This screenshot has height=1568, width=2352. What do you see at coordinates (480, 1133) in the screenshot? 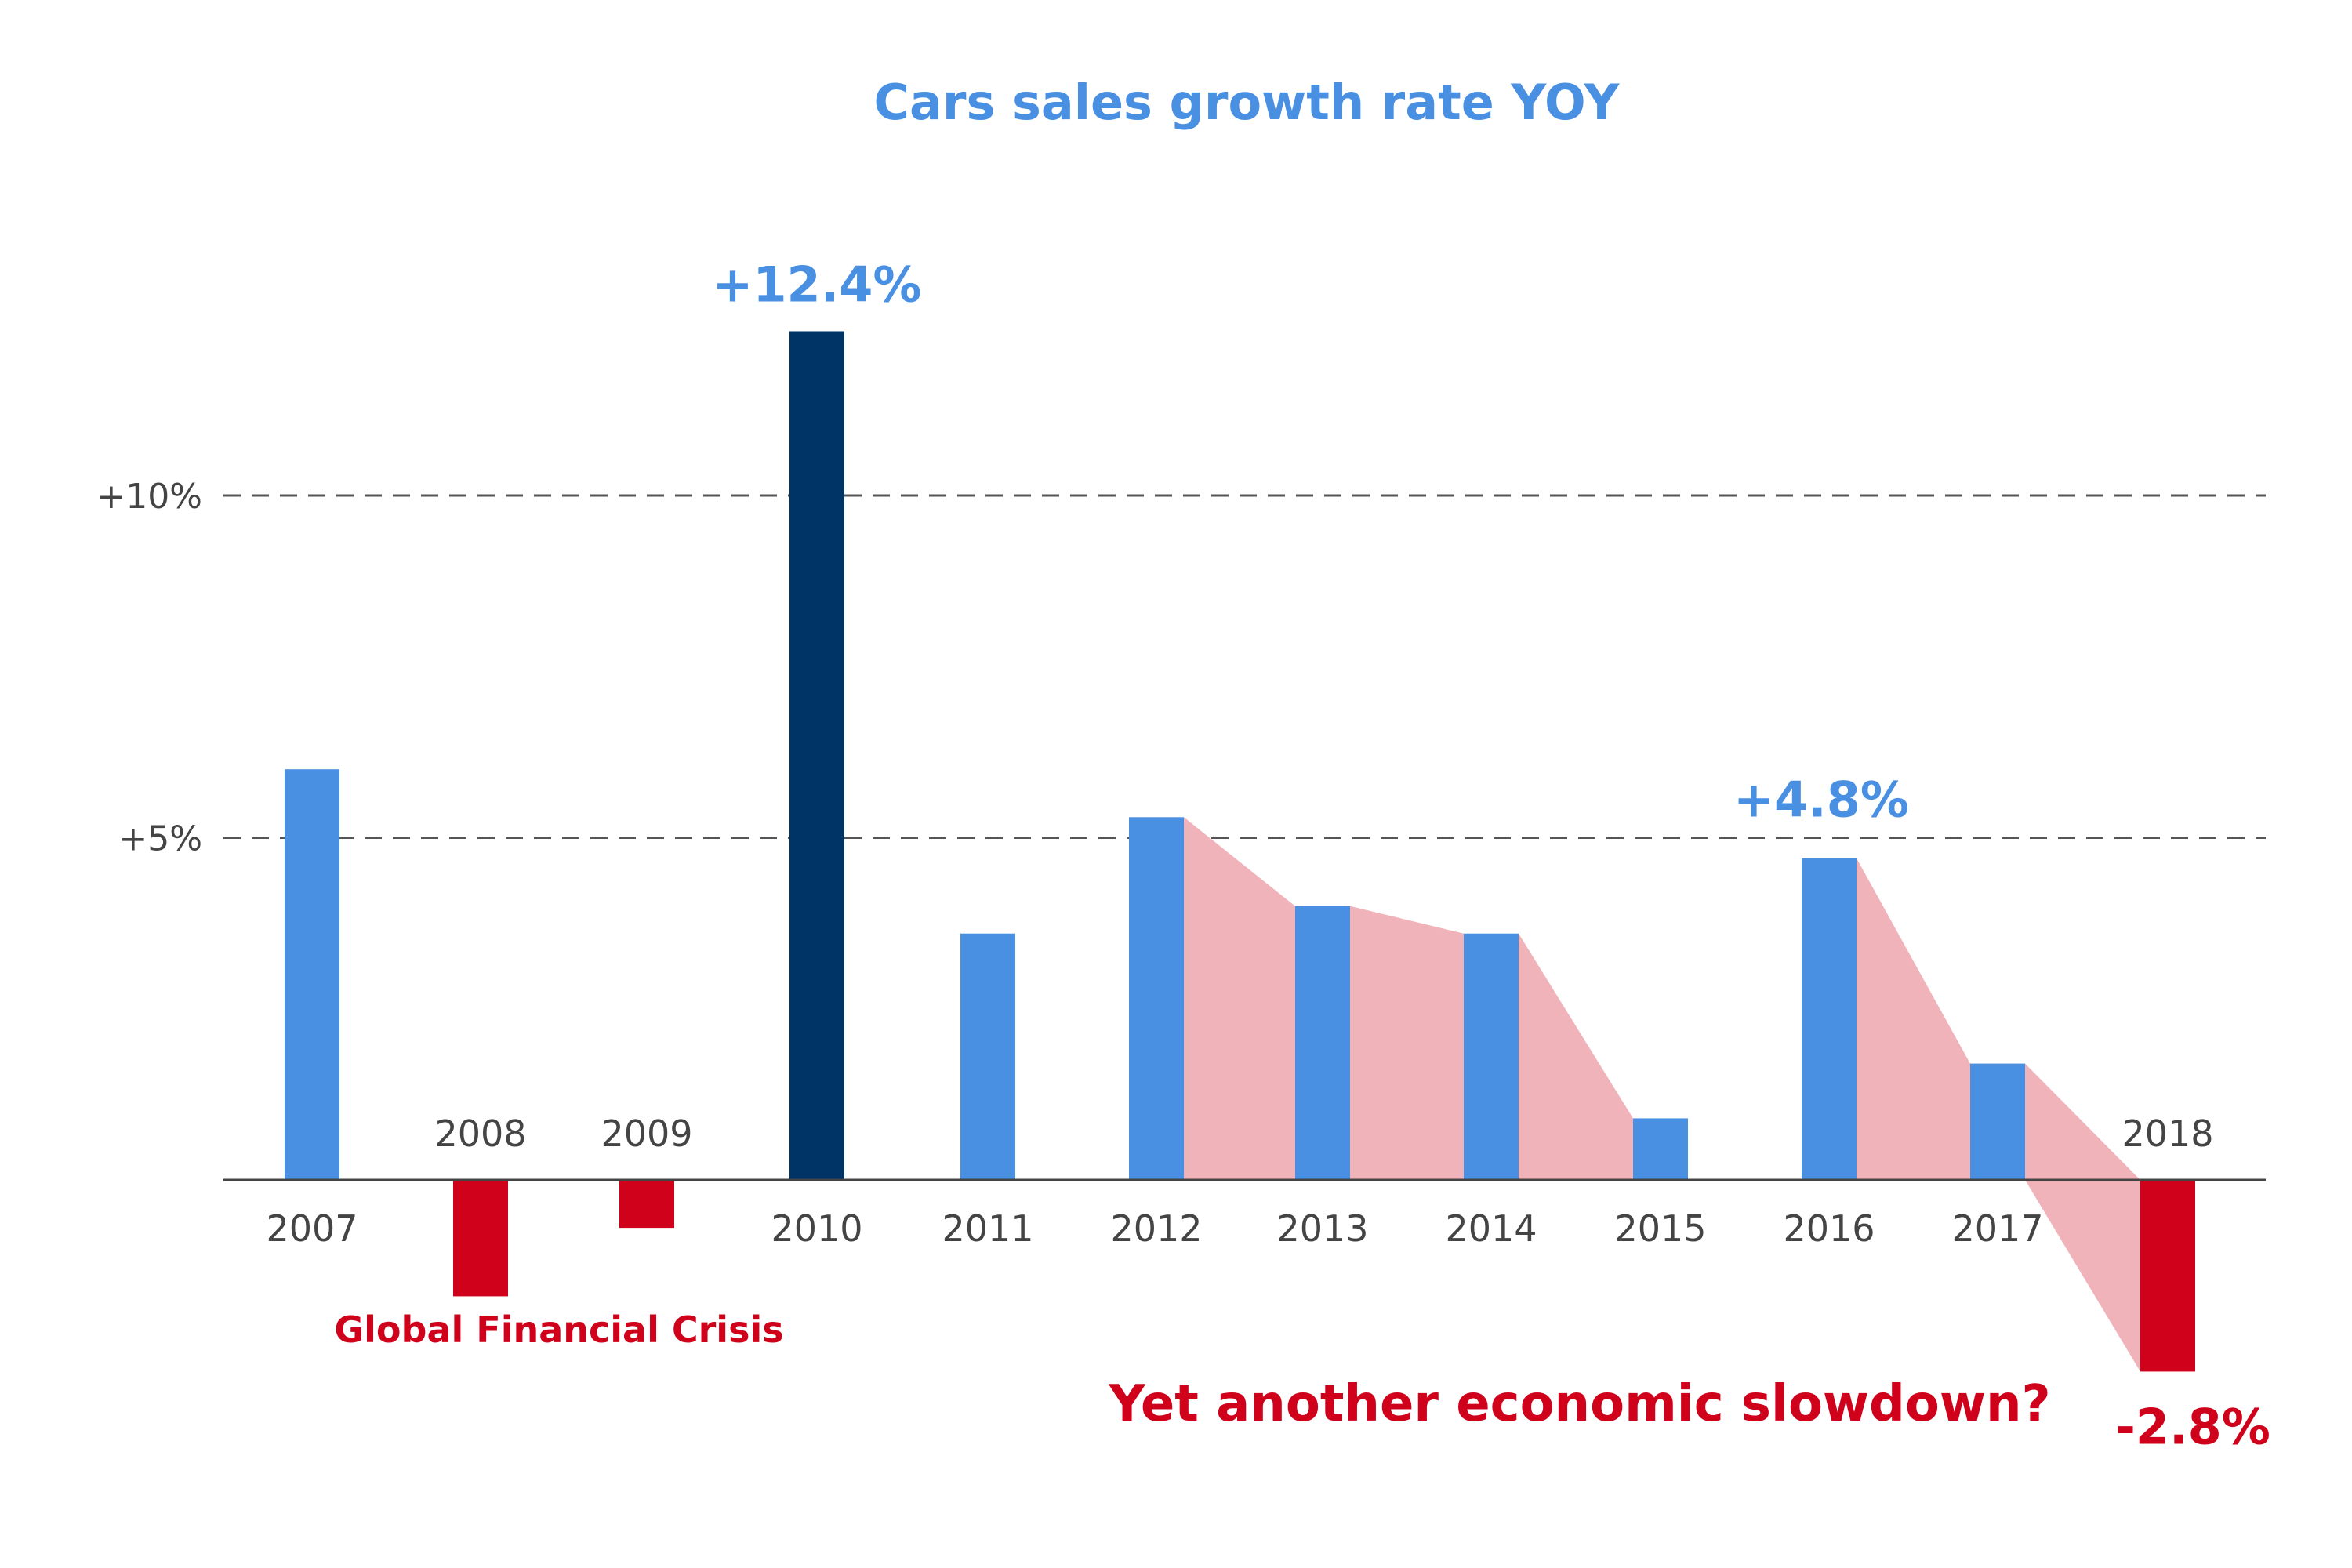
I see `x-tick-2008: 2008` at bounding box center [480, 1133].